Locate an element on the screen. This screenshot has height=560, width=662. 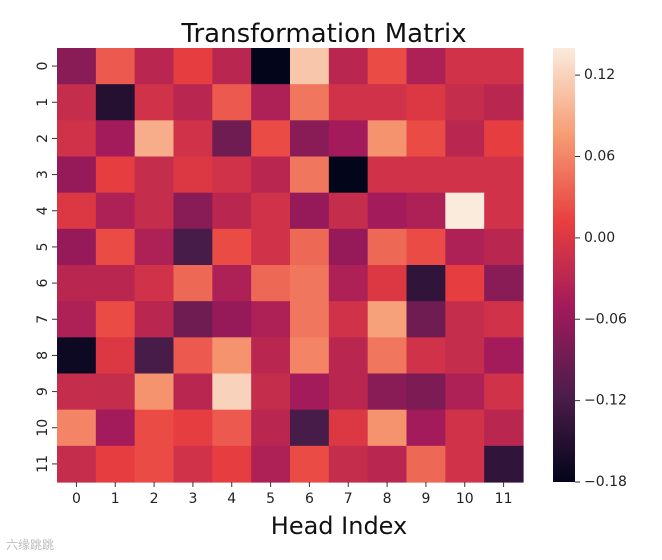
colorbar-tick-label: 0.12 is located at coordinates (599, 75).